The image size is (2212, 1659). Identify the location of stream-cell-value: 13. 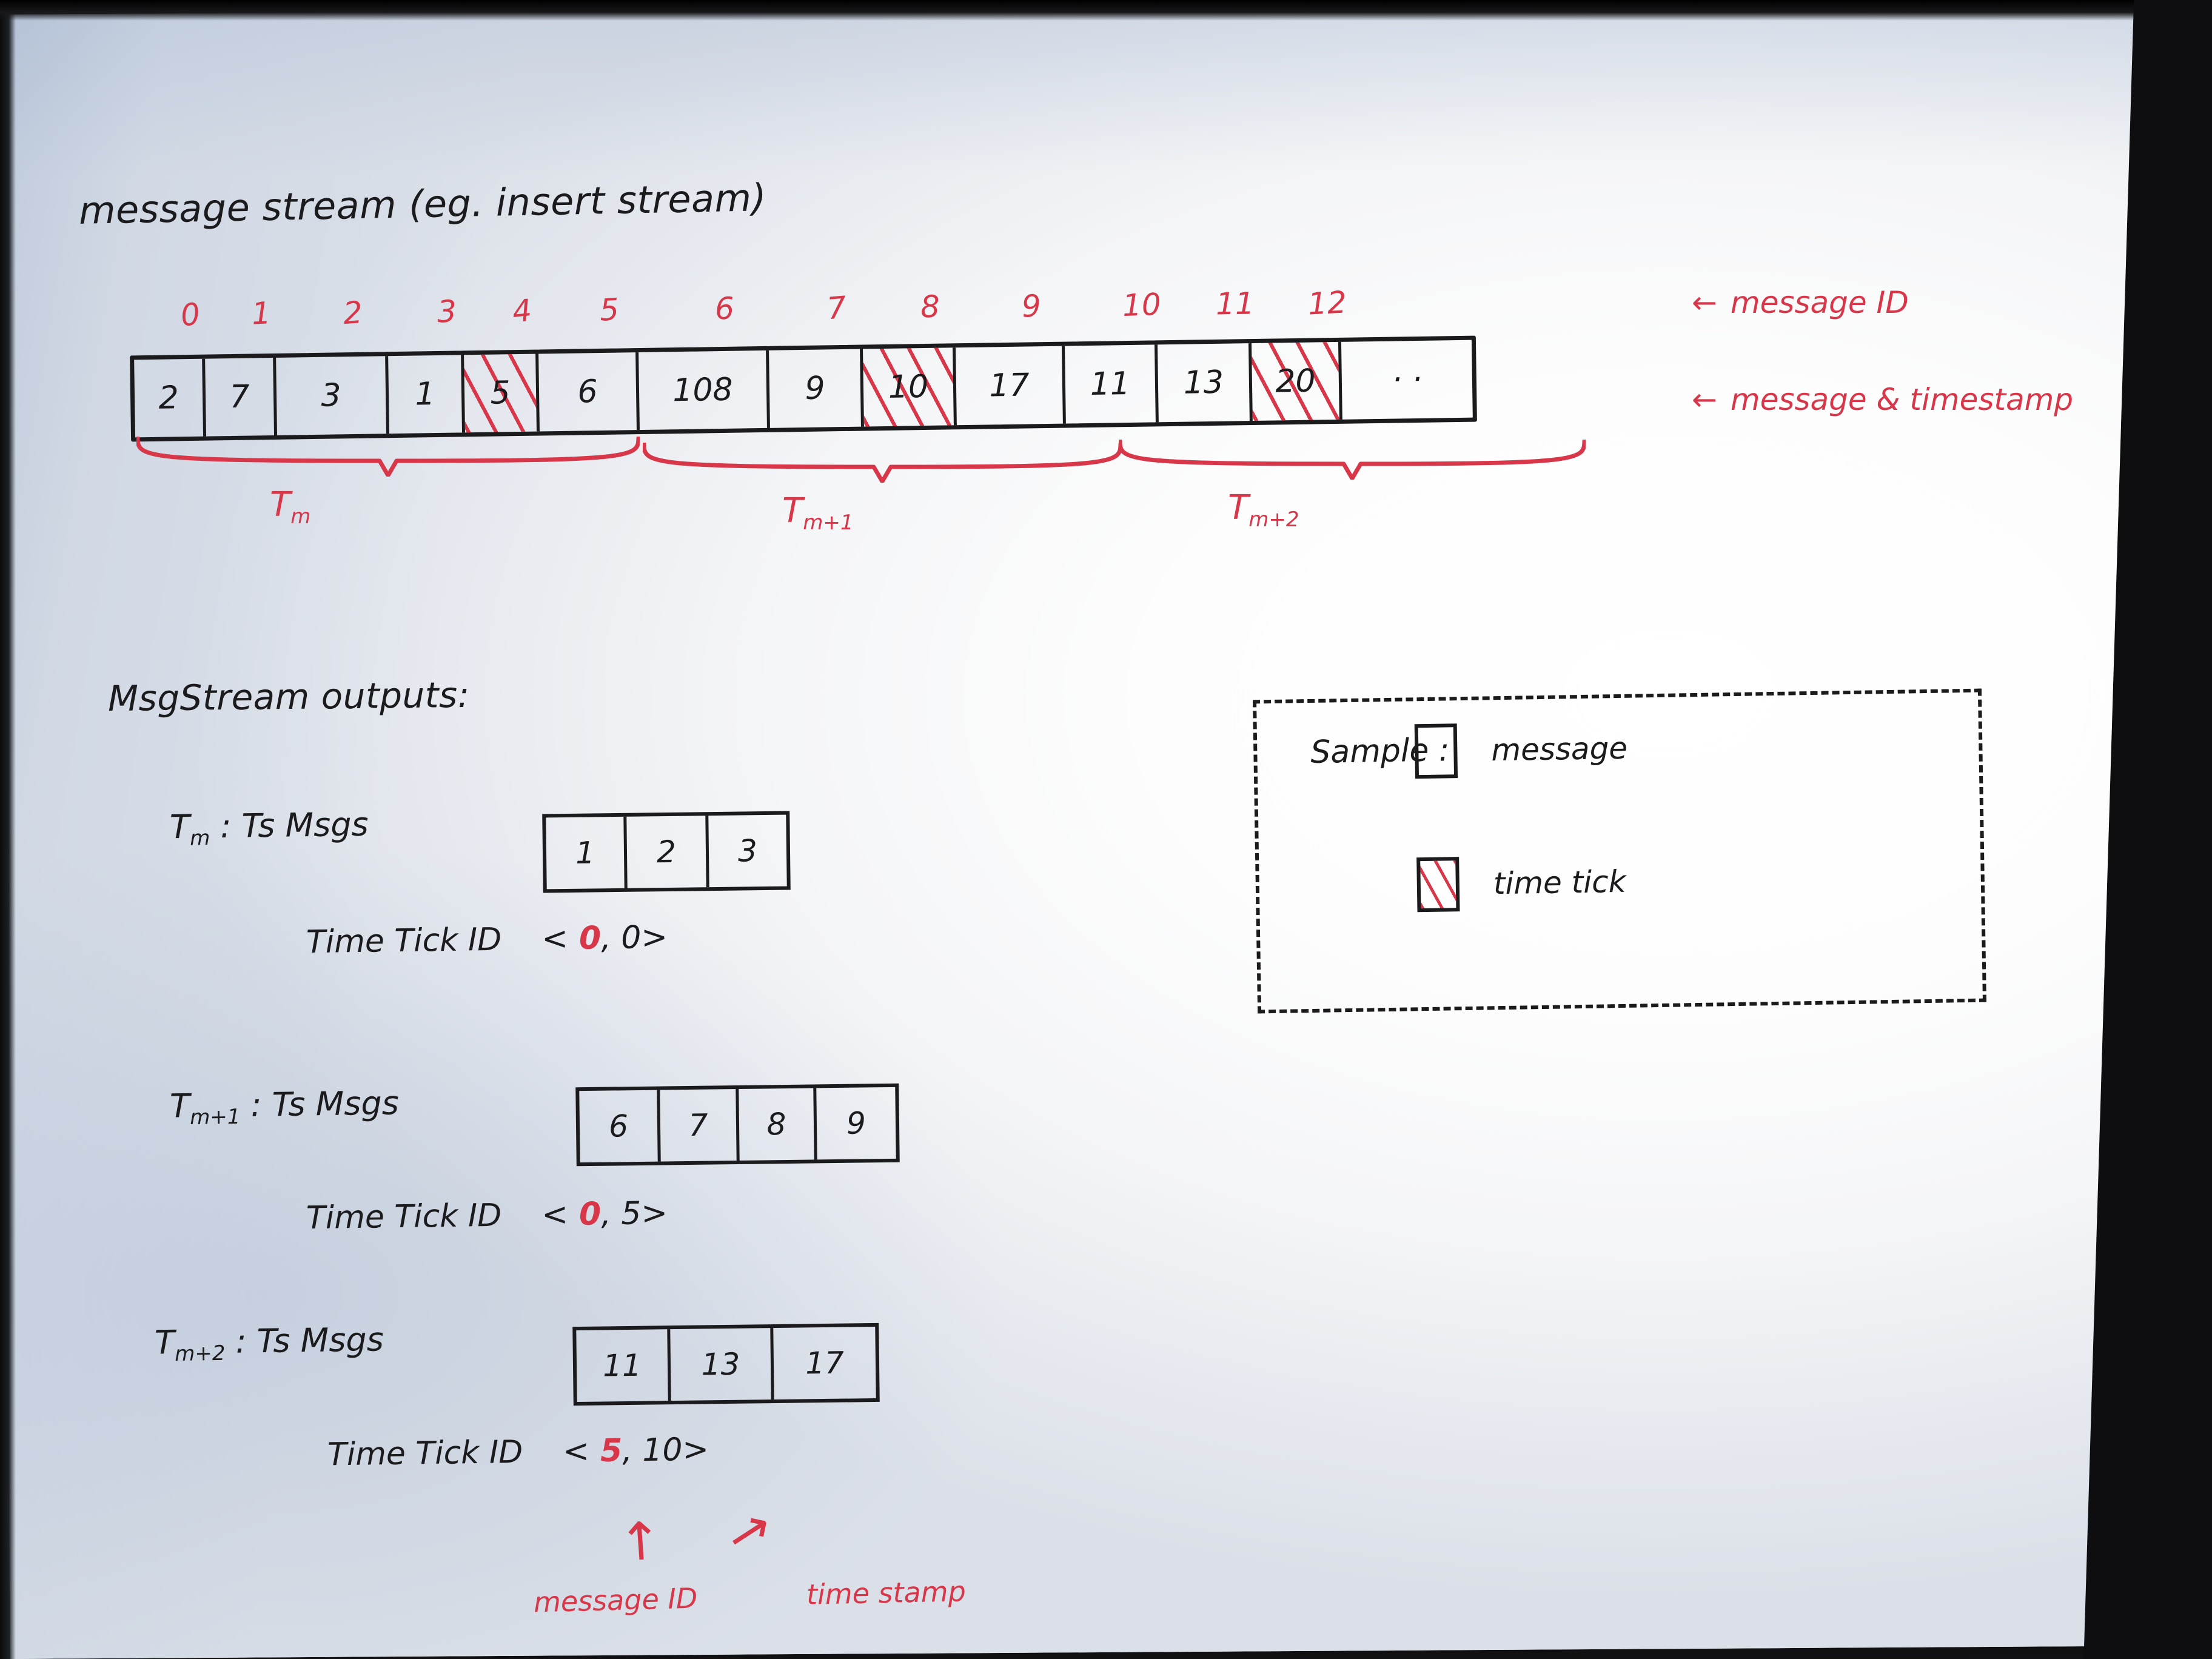
(1203, 382).